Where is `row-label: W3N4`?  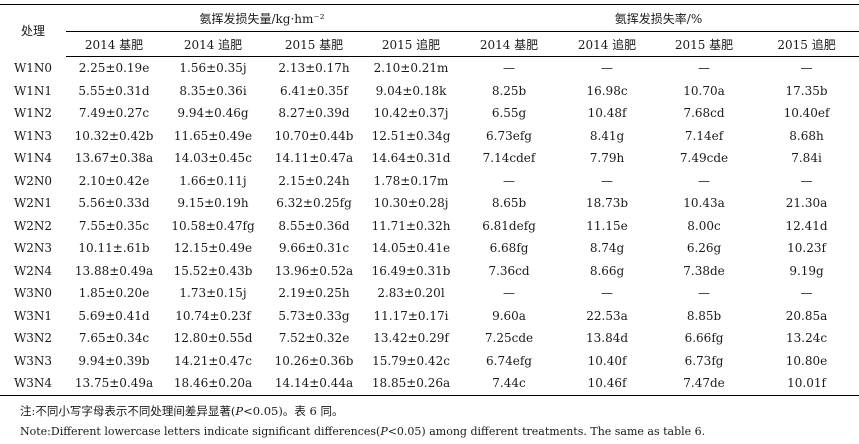
row-label: W3N4 is located at coordinates (33, 383).